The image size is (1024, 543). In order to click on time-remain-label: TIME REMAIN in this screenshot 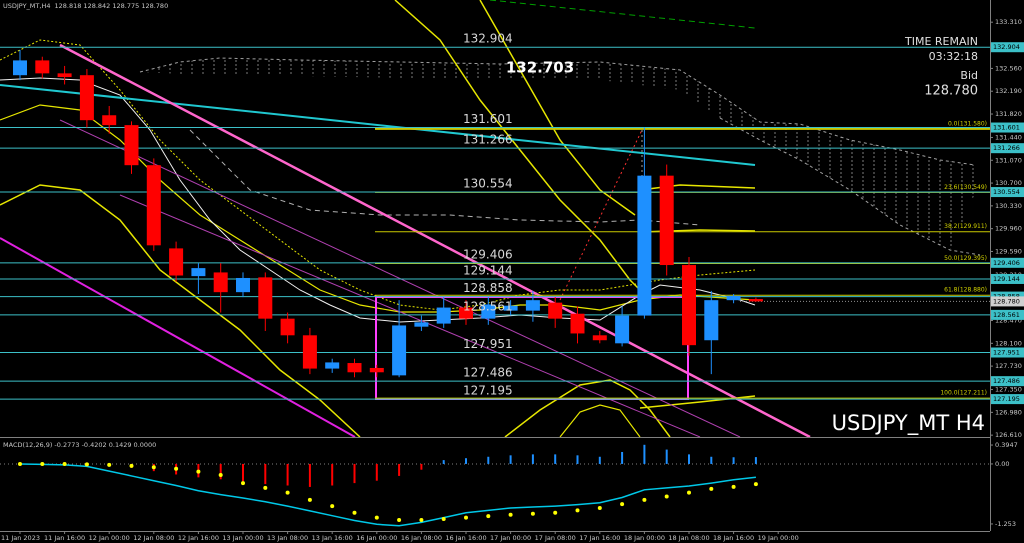, I will do `click(941, 41)`.